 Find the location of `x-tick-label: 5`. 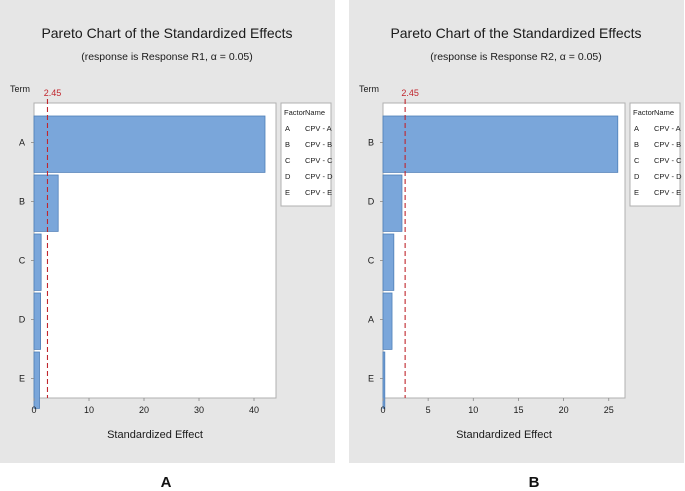

x-tick-label: 5 is located at coordinates (428, 410).